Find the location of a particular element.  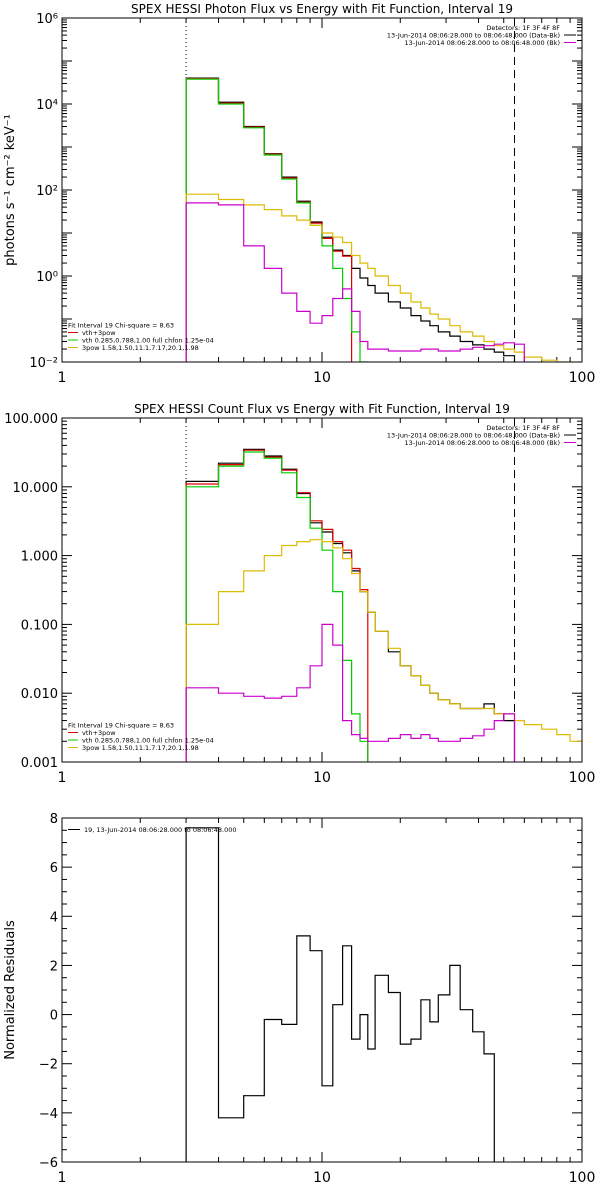

y-tick-label: 4 is located at coordinates (54, 917).